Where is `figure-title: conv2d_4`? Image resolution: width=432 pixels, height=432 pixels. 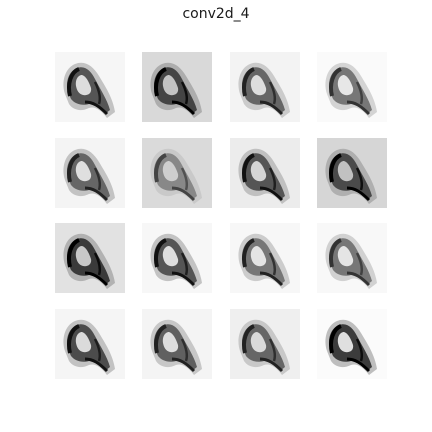
figure-title: conv2d_4 is located at coordinates (216, 14).